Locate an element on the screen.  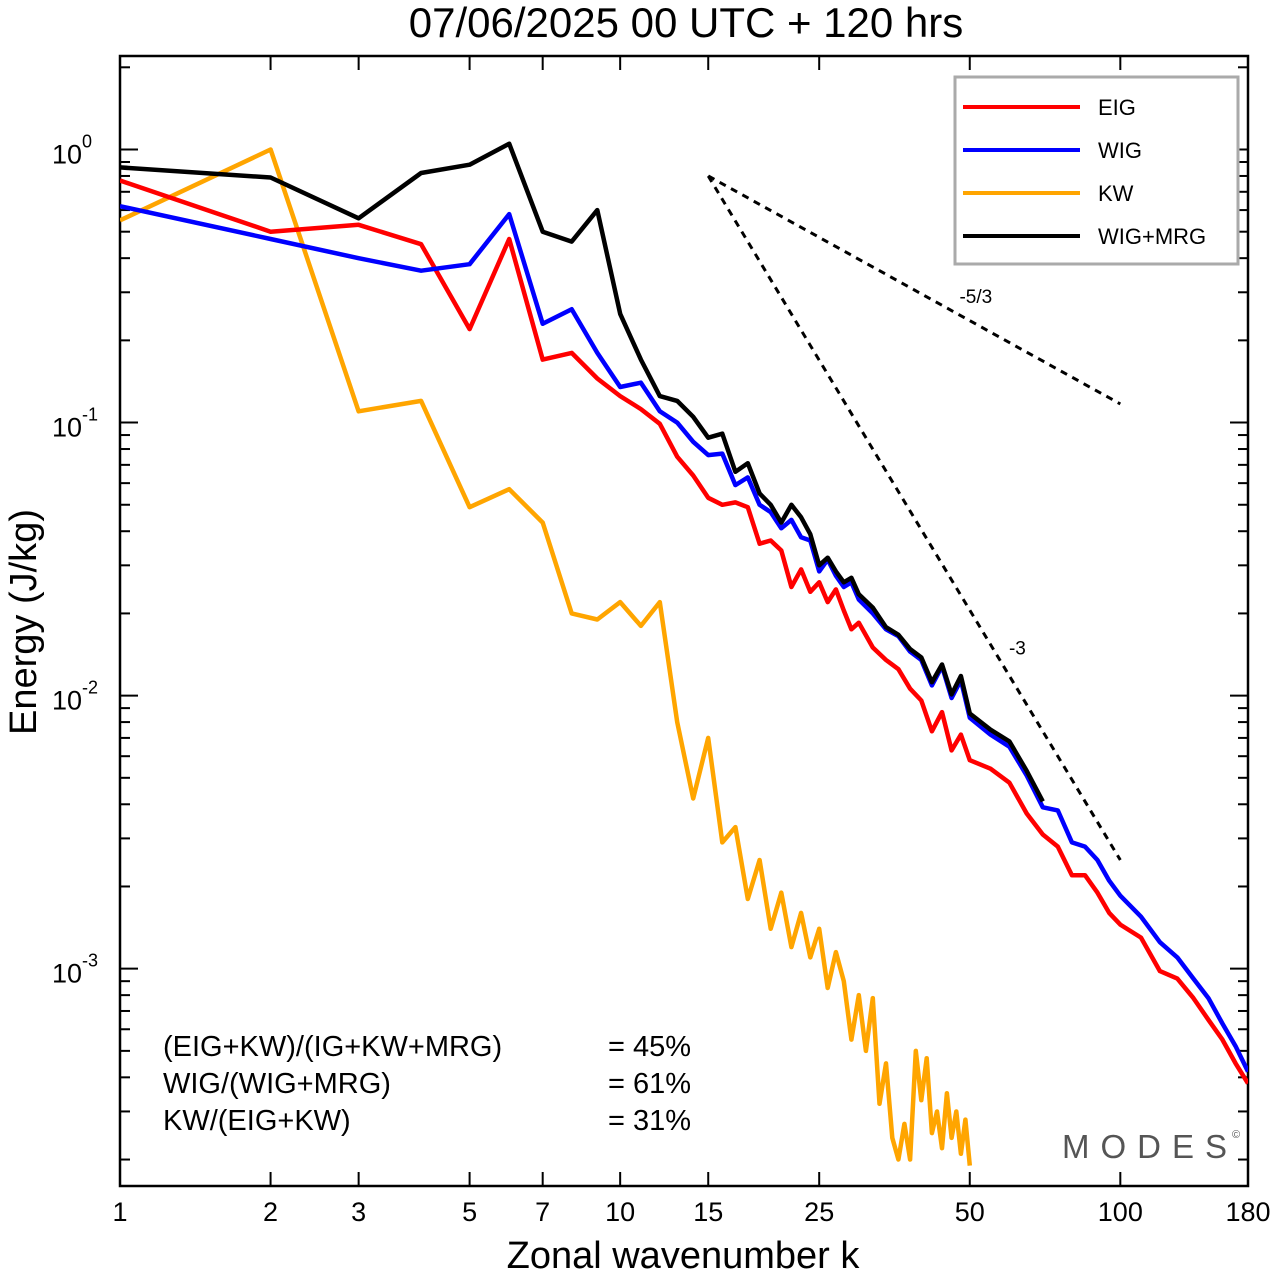
y-tick-exponent: -2 is located at coordinates (90, 688).